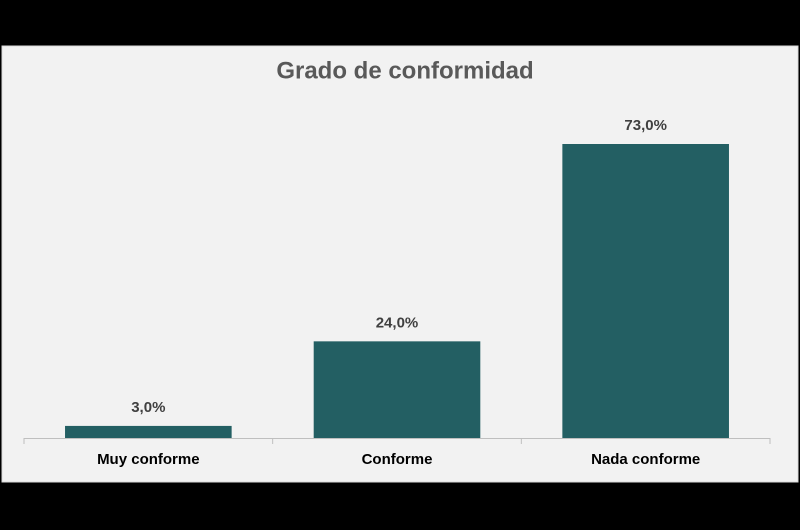 This screenshot has width=800, height=530. Describe the element at coordinates (397, 459) in the screenshot. I see `x-tick-label: Conforme` at that location.